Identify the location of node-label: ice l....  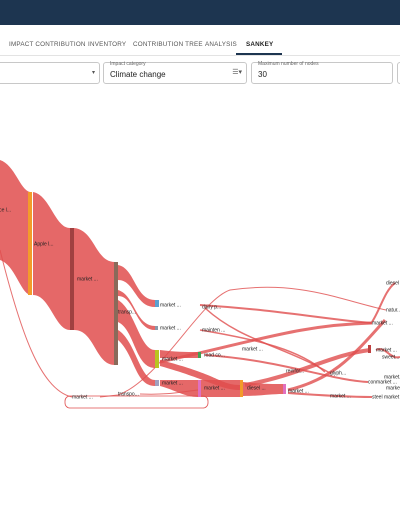
(5, 210).